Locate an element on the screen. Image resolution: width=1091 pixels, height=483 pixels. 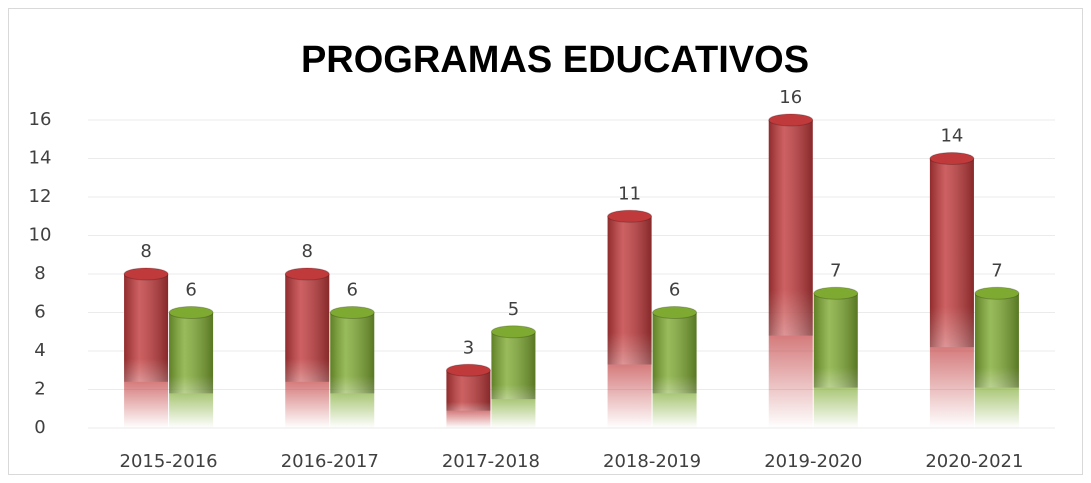
y-tick-label: 0 is located at coordinates (39, 427).